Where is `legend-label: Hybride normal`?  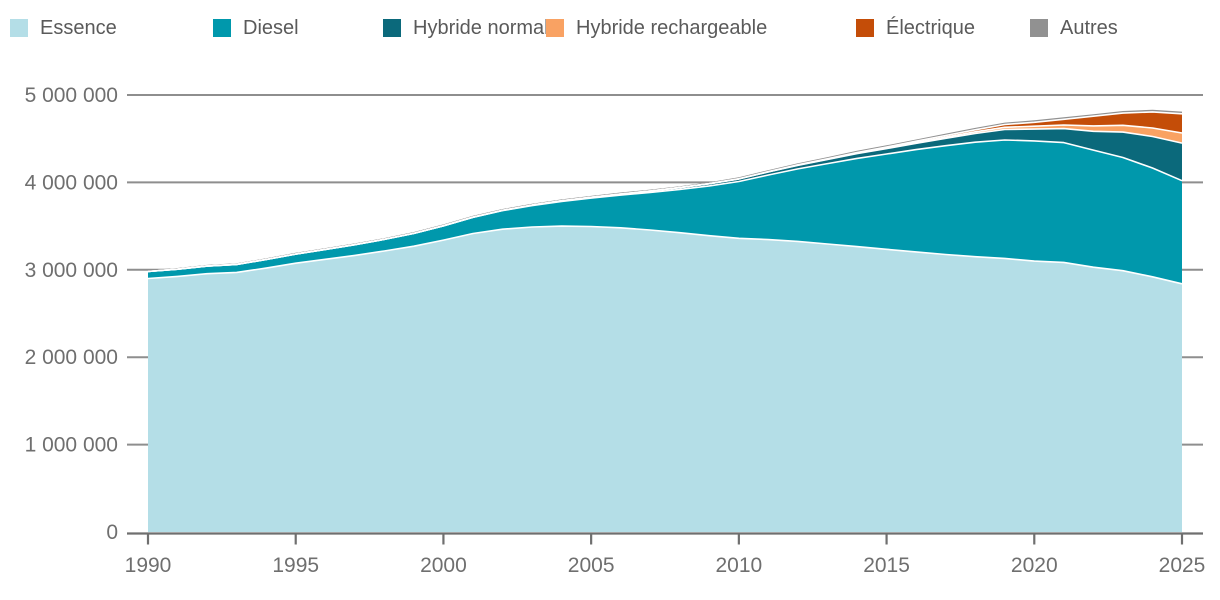 legend-label: Hybride normal is located at coordinates (481, 27).